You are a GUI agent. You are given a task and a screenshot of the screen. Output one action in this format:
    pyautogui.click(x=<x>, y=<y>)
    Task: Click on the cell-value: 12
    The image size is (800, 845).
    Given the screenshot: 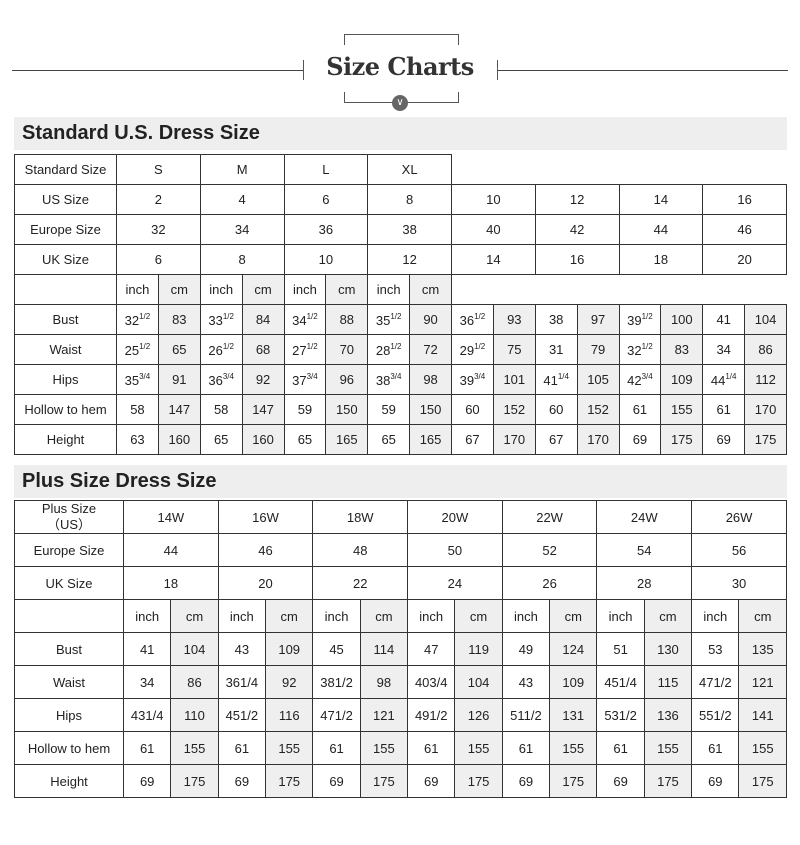 What is the action you would take?
    pyautogui.click(x=577, y=199)
    